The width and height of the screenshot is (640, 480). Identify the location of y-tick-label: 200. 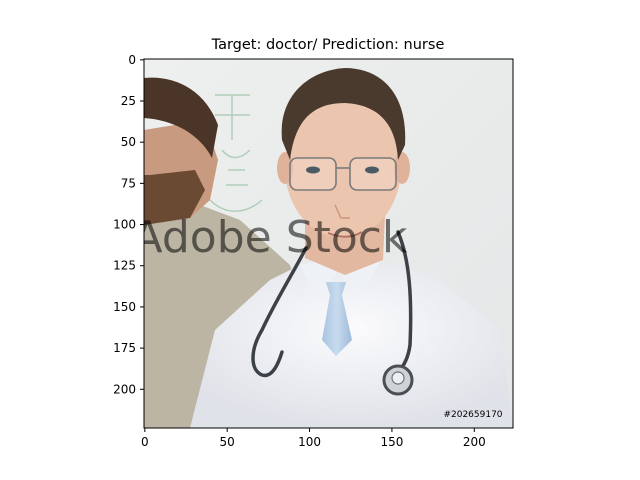
(124, 389).